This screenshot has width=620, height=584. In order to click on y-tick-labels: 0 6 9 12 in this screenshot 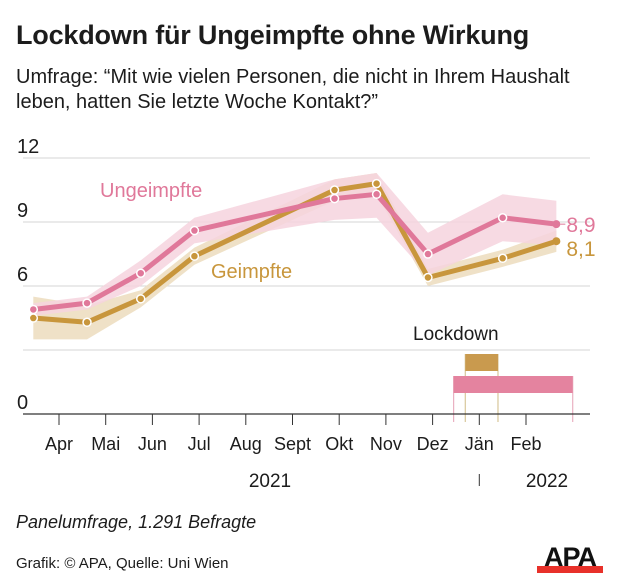, I will do `click(28, 275)`.